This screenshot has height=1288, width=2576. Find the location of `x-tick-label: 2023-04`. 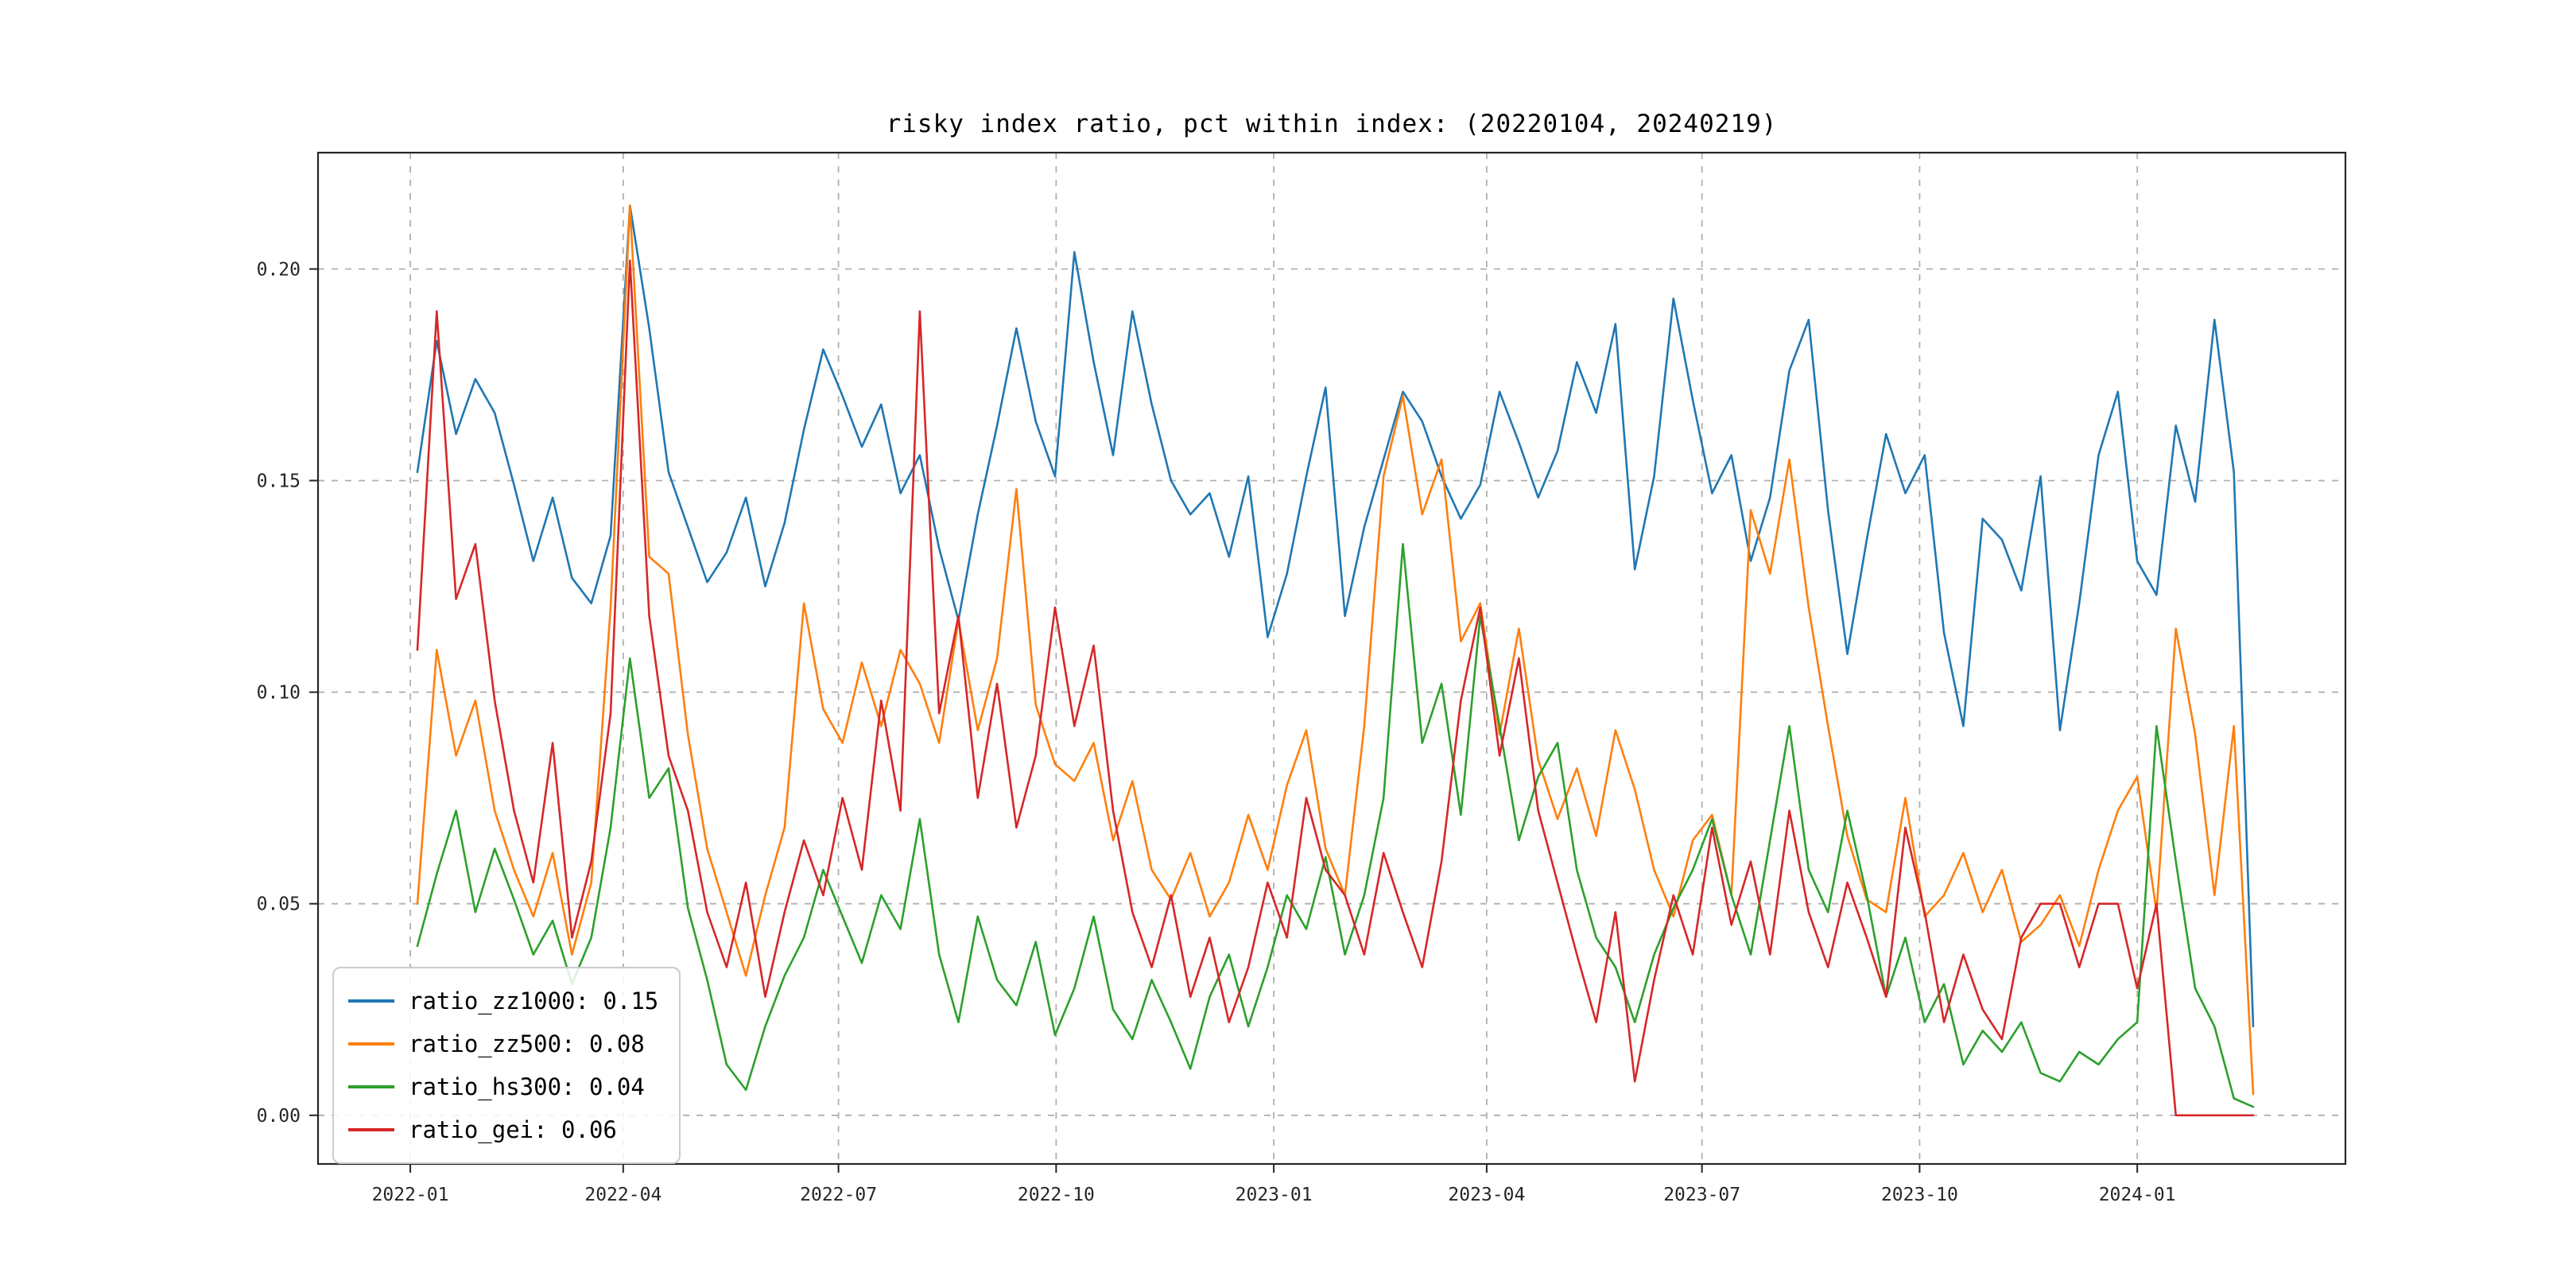

x-tick-label: 2023-04 is located at coordinates (1487, 1195).